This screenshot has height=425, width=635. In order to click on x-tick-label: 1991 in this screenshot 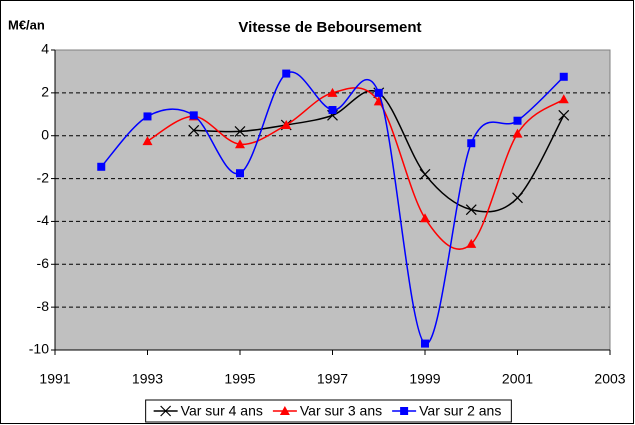, I will do `click(54, 379)`.